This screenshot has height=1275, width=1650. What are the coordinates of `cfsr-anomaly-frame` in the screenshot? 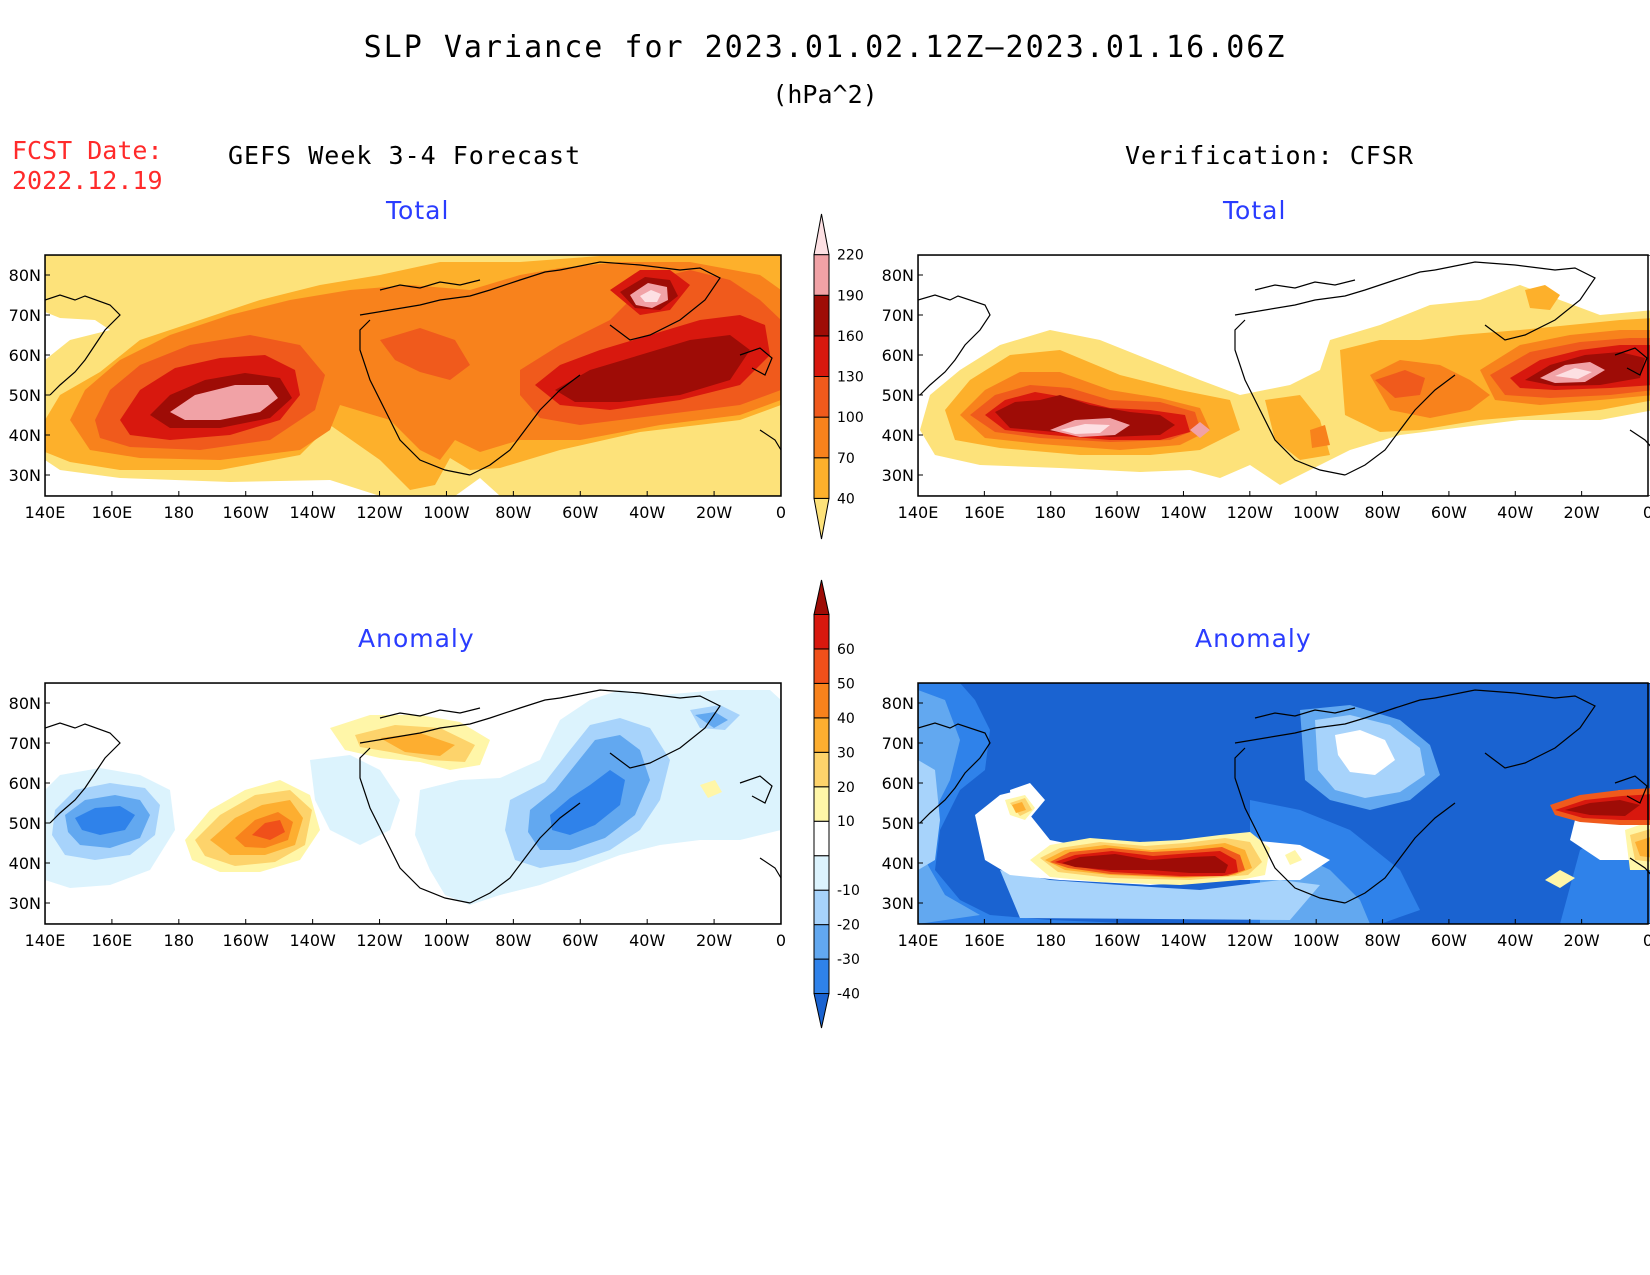 It's located at (1283, 803).